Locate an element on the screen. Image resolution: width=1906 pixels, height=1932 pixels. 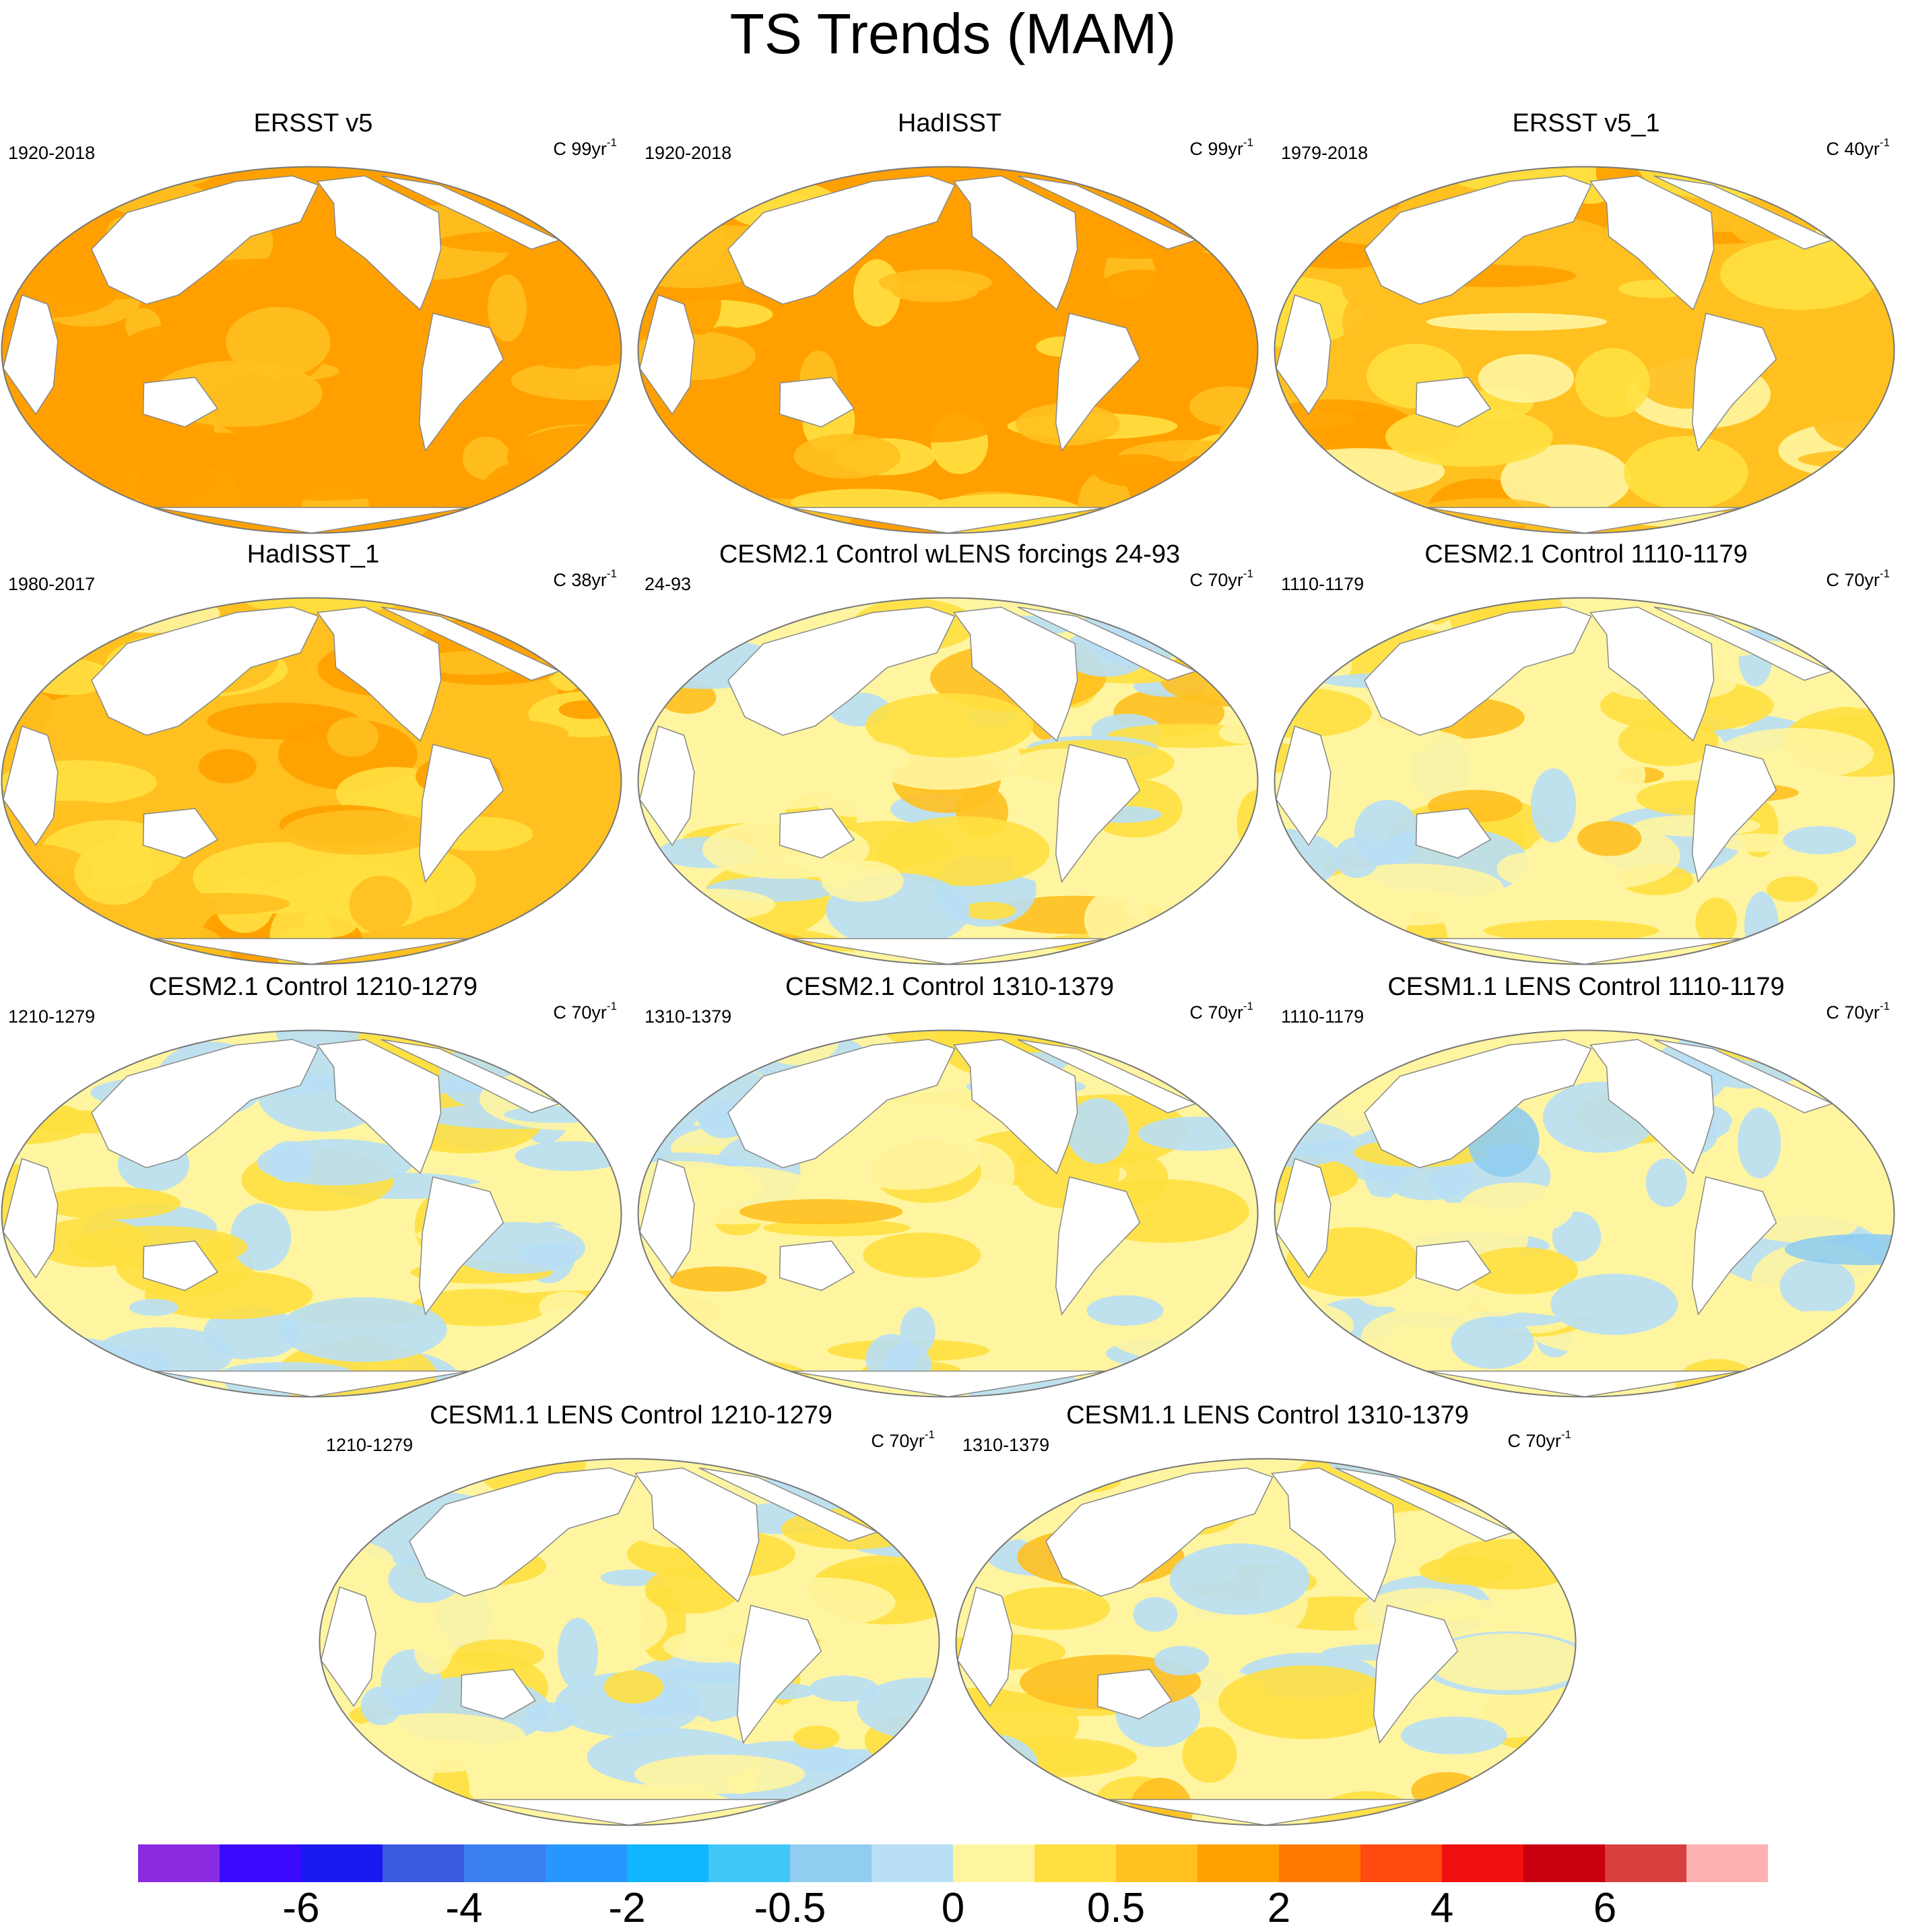
colorbar is located at coordinates (953, 1863).